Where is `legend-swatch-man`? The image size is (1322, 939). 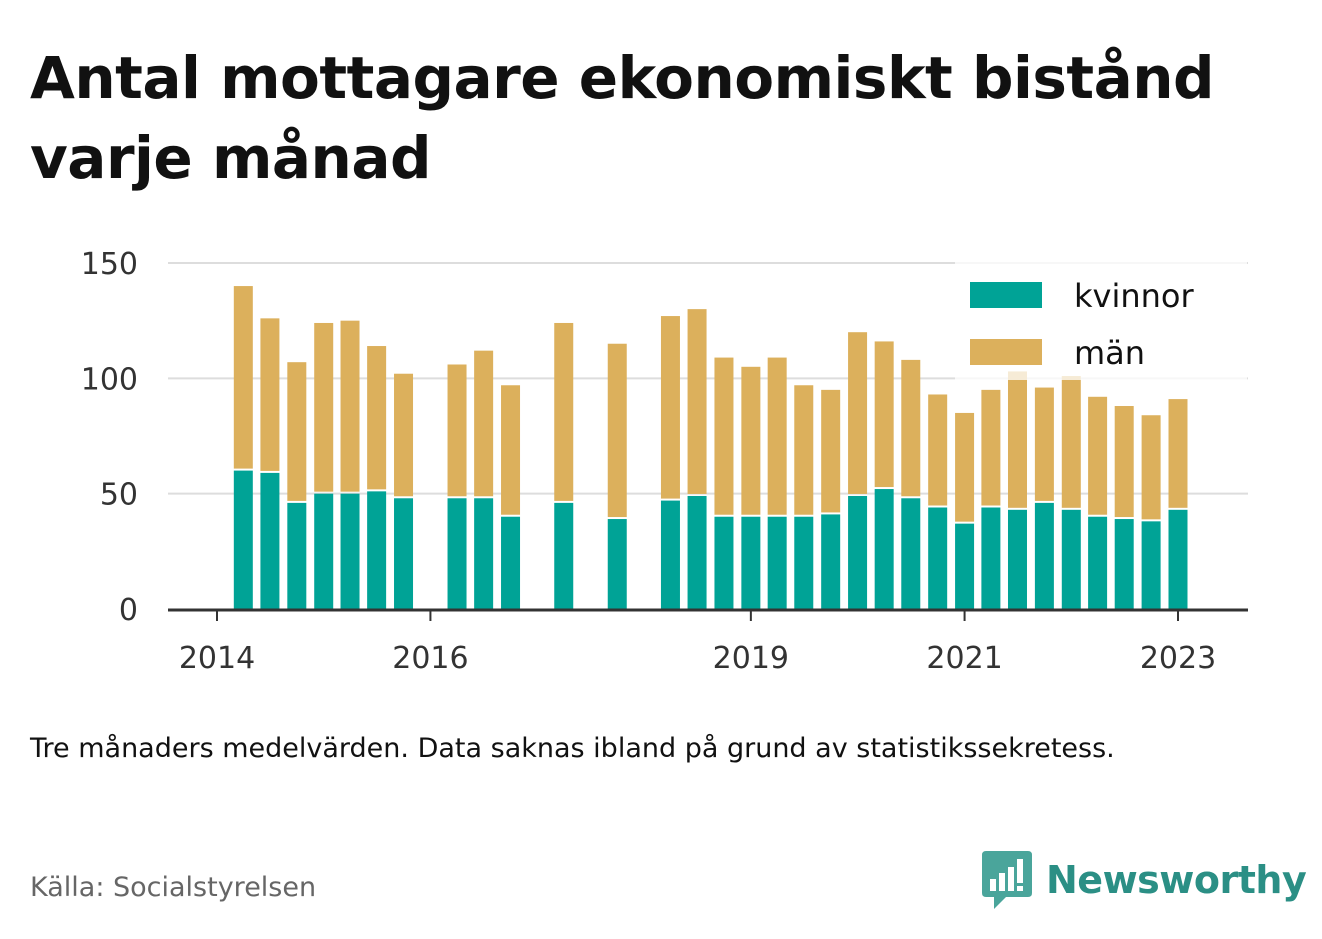
legend-swatch-man is located at coordinates (1006, 352).